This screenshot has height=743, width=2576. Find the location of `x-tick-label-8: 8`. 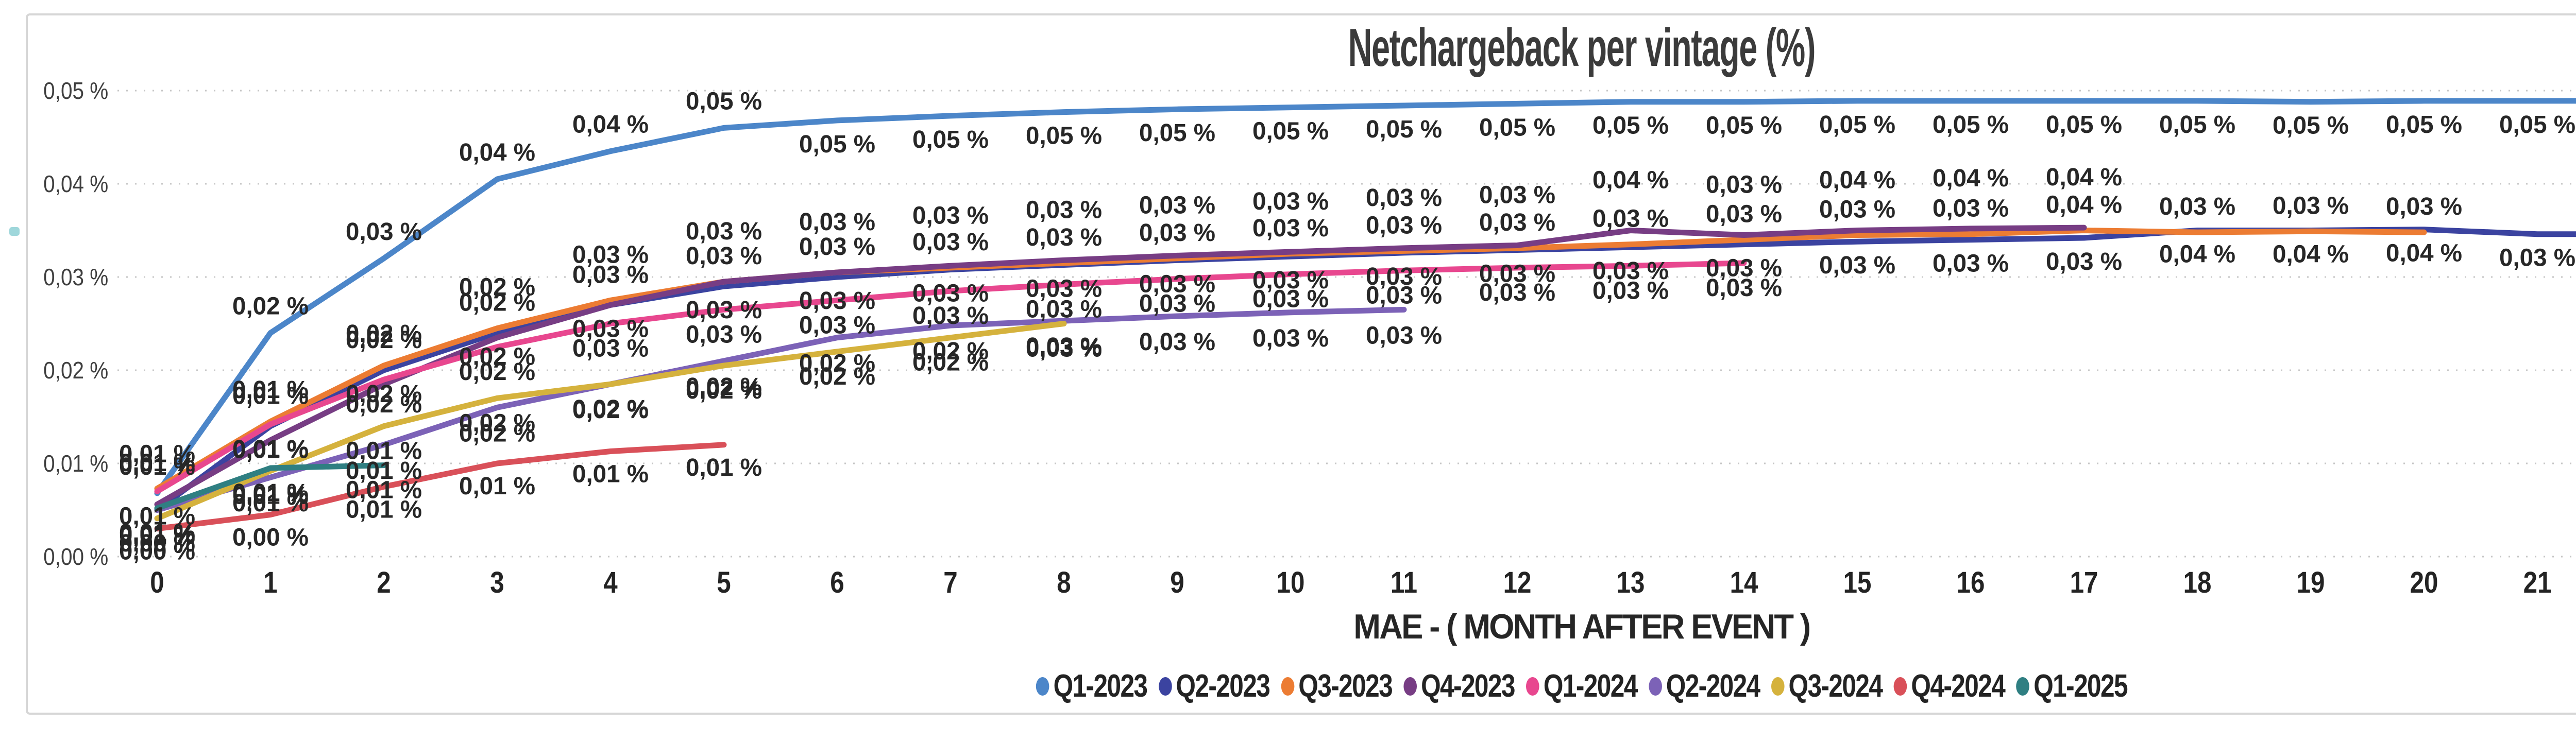

x-tick-label-8: 8 is located at coordinates (1068, 582).